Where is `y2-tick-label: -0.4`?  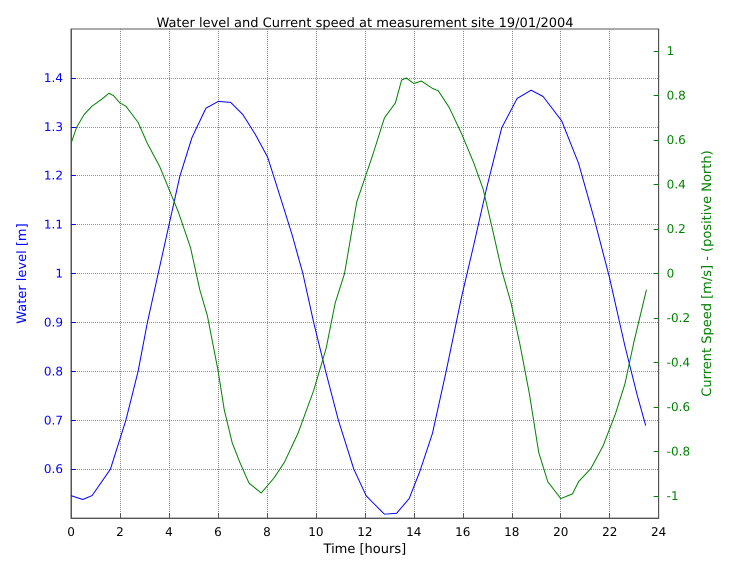
y2-tick-label: -0.4 is located at coordinates (678, 362).